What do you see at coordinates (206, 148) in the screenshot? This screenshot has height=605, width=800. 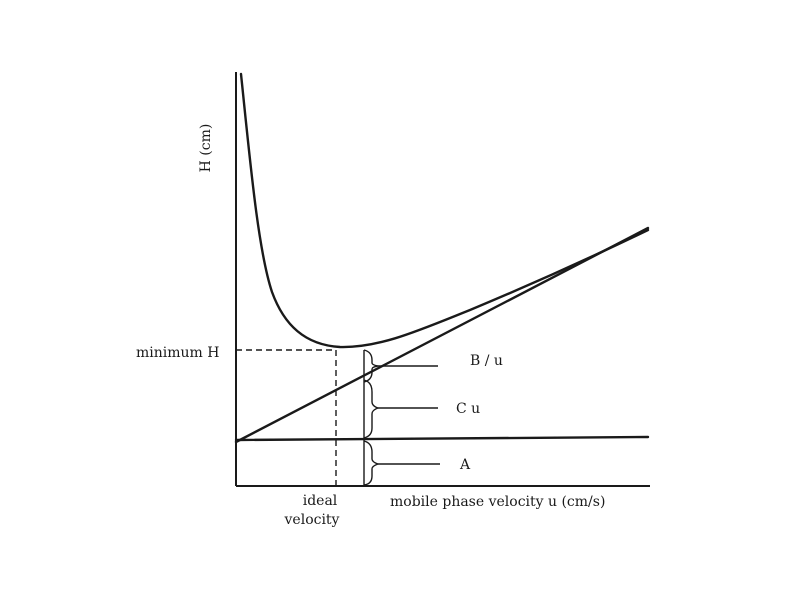 I see `y-axis-label: H (cm)` at bounding box center [206, 148].